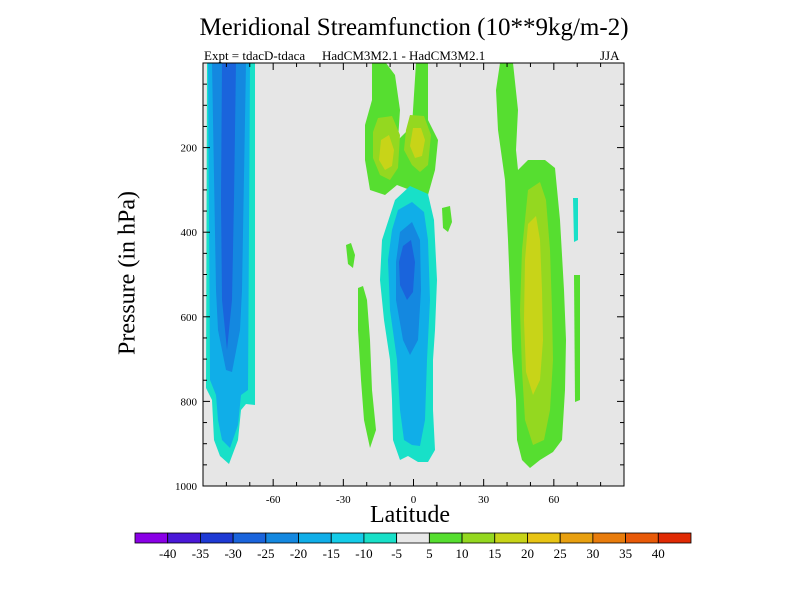 The width and height of the screenshot is (800, 600). What do you see at coordinates (331, 553) in the screenshot?
I see `colorbar-label: -15` at bounding box center [331, 553].